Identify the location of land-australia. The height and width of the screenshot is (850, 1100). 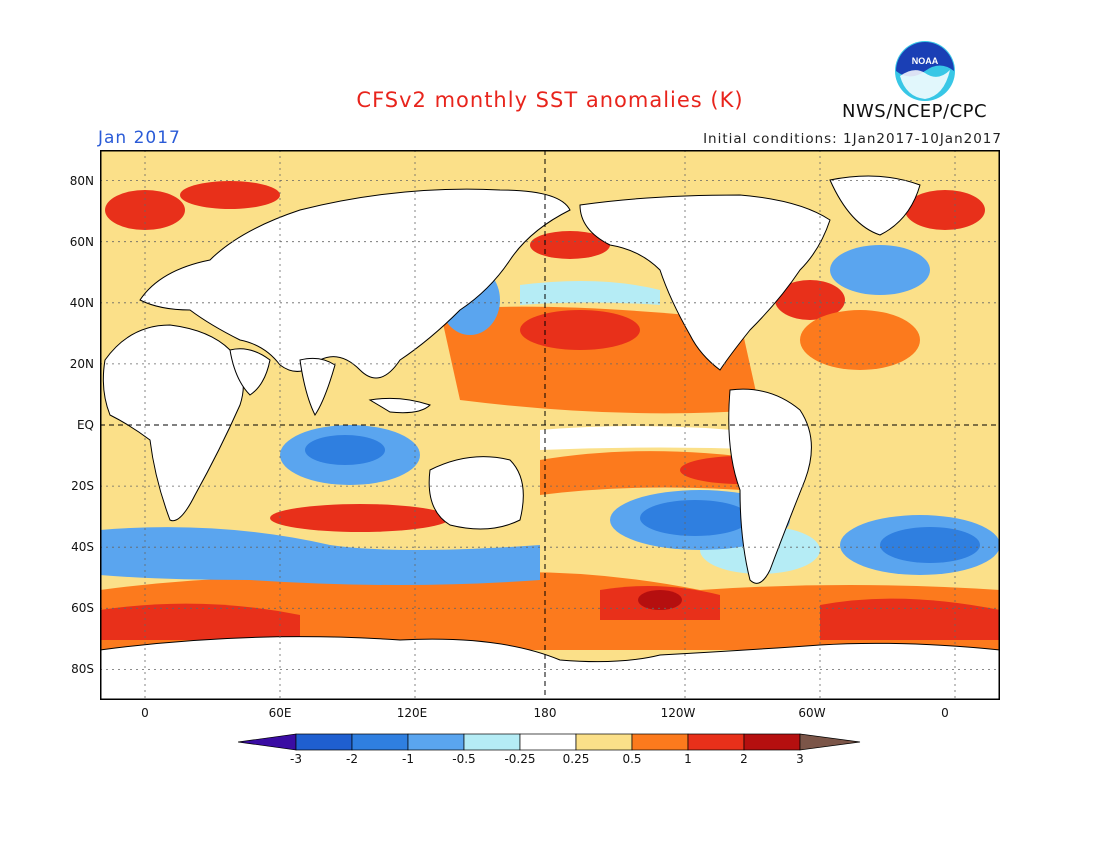
(476, 493).